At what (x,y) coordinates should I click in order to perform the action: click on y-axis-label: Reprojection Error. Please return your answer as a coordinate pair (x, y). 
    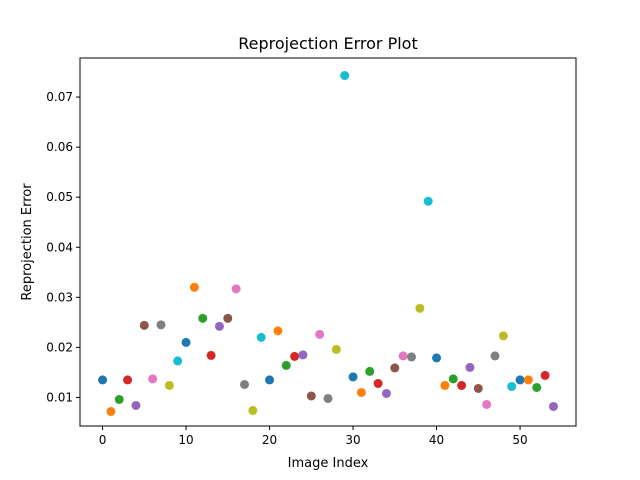
    Looking at the image, I should click on (27, 242).